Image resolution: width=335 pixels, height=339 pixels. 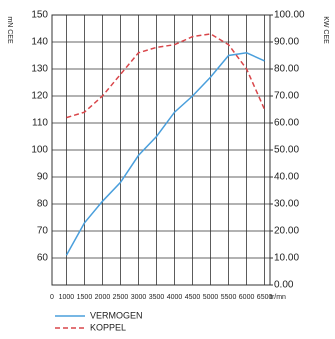 I want to click on y2-tick-label: 100.00, so click(x=289, y=15).